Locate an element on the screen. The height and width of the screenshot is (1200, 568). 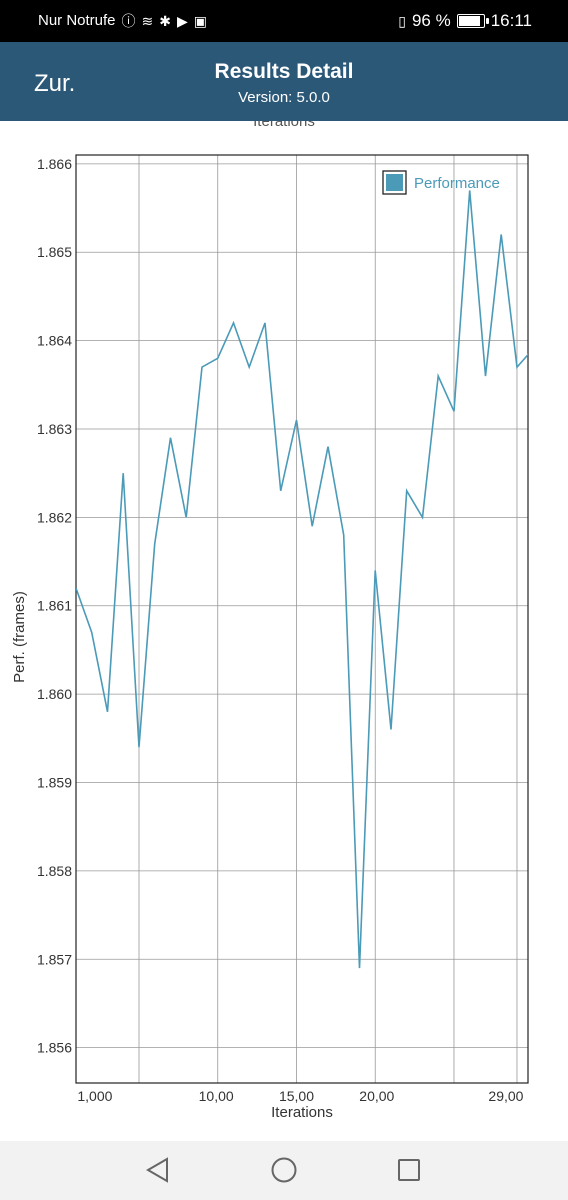
chart-legend: Performance is located at coordinates (441, 182).